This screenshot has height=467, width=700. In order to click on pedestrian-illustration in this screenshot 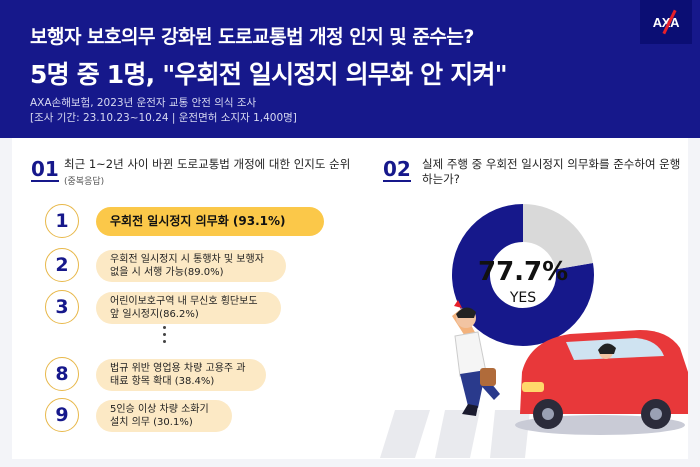, I will do `click(476, 358)`.